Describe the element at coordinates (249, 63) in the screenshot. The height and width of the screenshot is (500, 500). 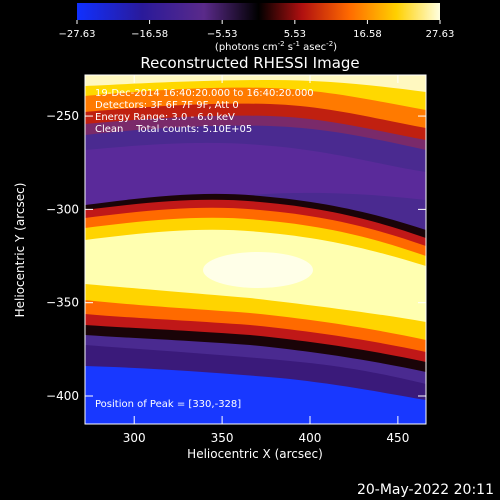
I see `chart-title: Reconstructed RHESSI Image` at that location.